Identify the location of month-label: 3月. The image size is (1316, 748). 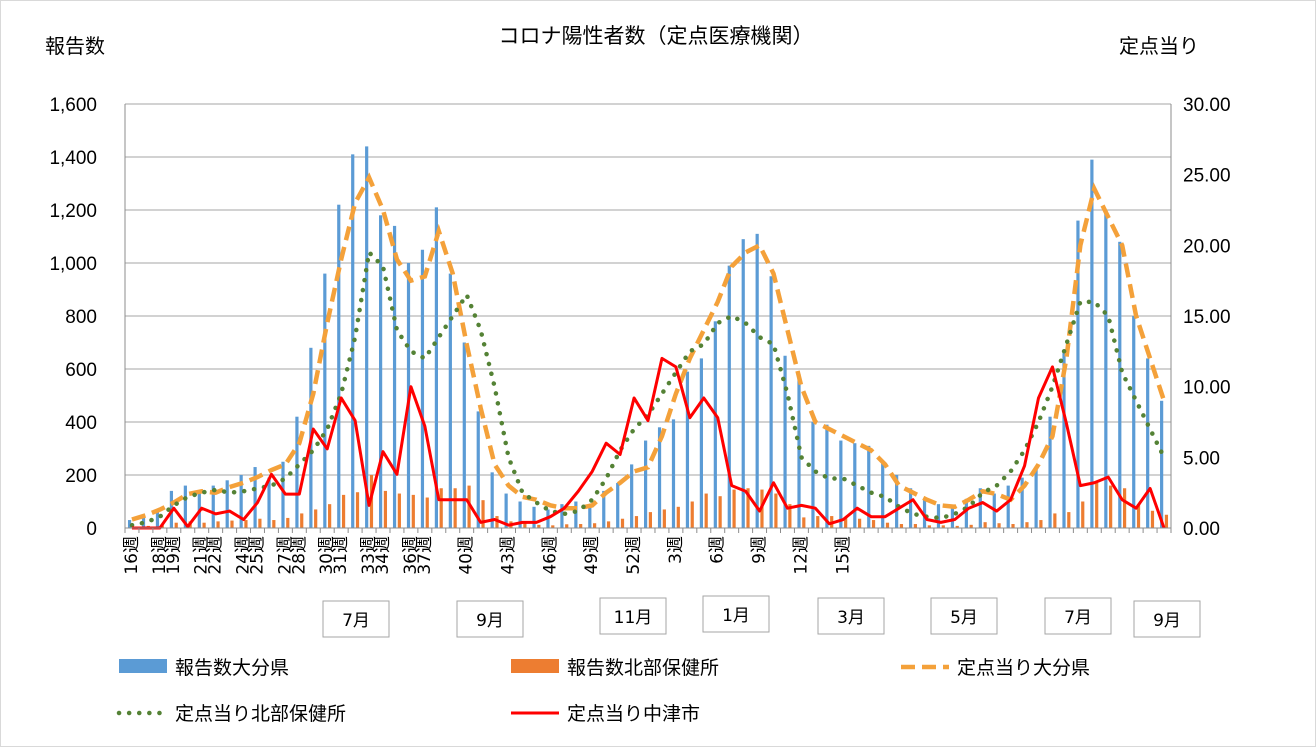
(851, 618).